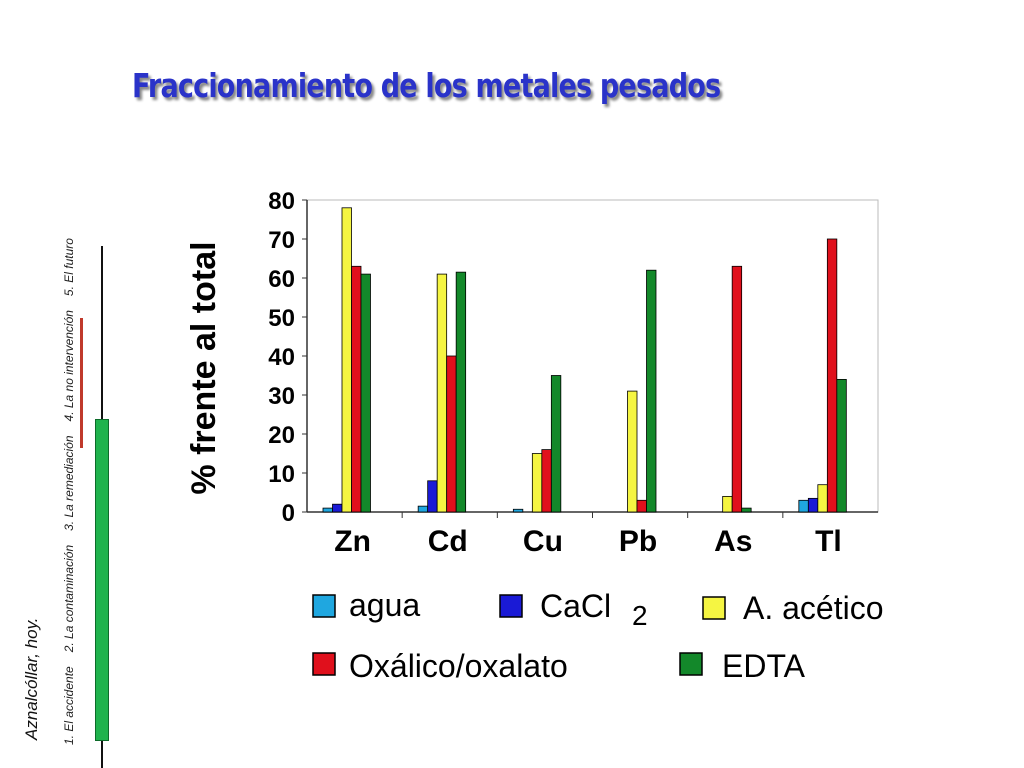 Image resolution: width=1024 pixels, height=768 pixels. Describe the element at coordinates (352, 541) in the screenshot. I see `x-tick-label: Zn` at that location.